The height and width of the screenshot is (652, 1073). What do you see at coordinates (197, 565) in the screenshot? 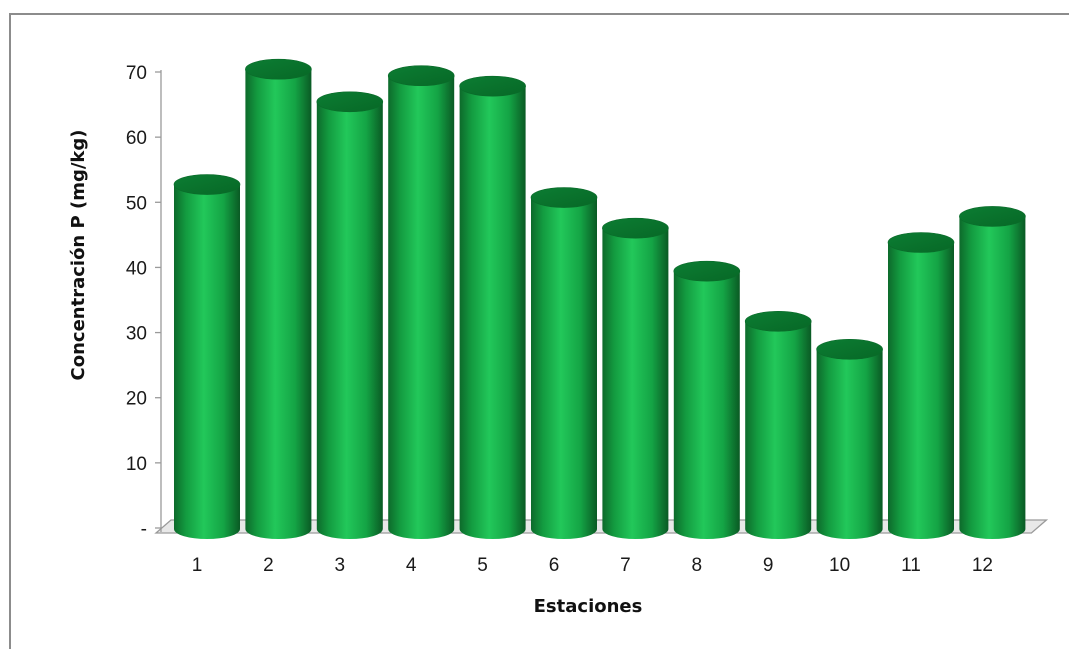
I see `x-tick-label: 1` at bounding box center [197, 565].